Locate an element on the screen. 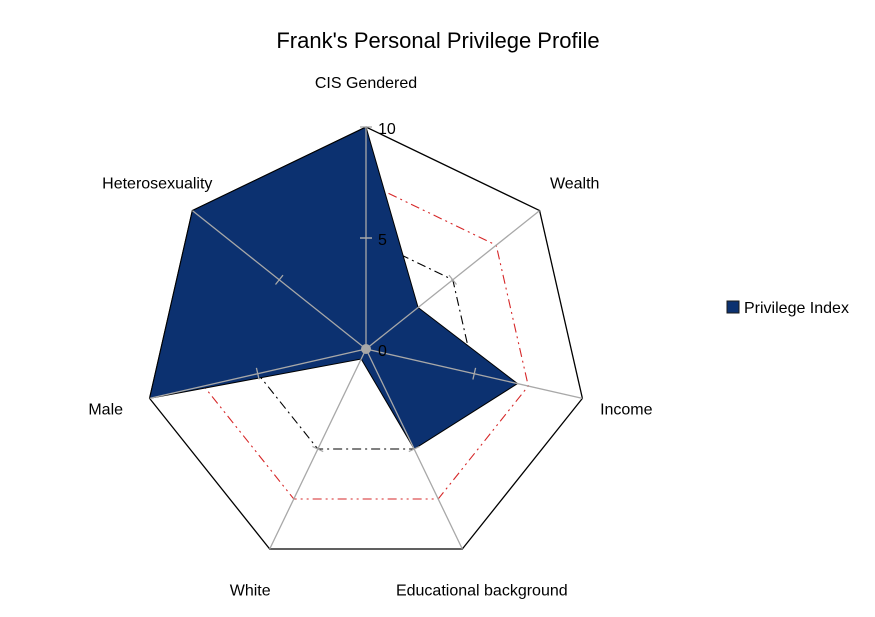  radial-ticks: 0 5 10 is located at coordinates (378, 240).